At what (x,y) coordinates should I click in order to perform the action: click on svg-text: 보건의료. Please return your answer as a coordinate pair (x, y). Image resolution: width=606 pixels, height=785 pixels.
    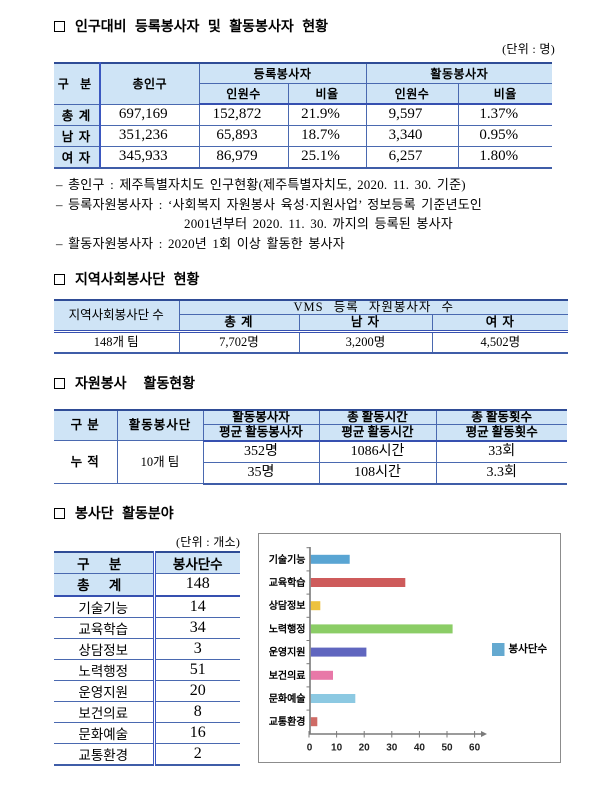
    Looking at the image, I should click on (287, 675).